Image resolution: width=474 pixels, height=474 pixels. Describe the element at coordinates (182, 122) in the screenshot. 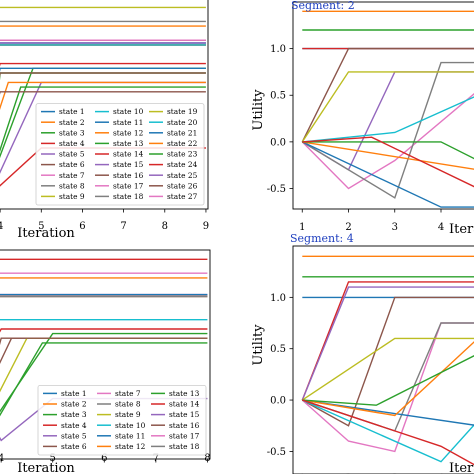

I see `legend-label: state 20` at that location.